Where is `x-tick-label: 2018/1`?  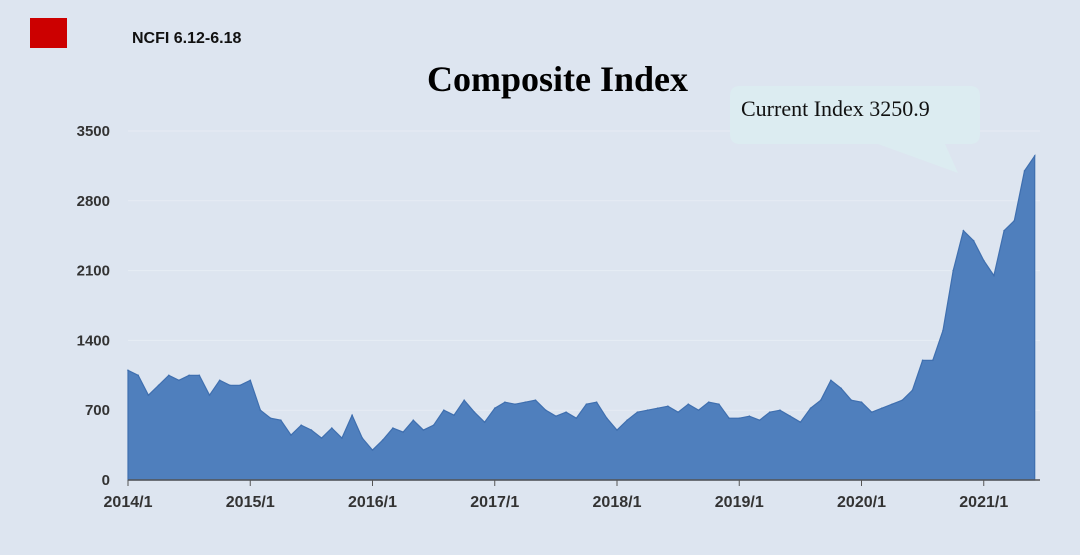 x-tick-label: 2018/1 is located at coordinates (617, 502).